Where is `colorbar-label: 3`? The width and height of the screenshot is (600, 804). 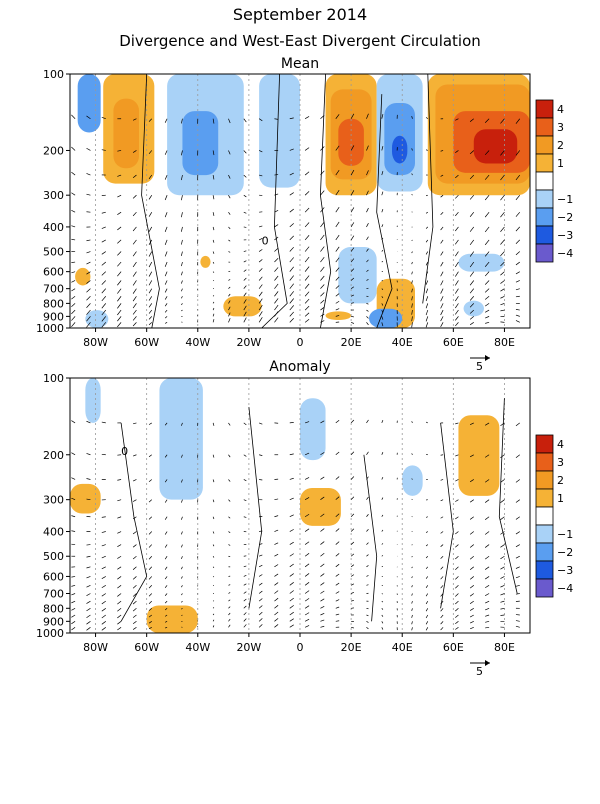
colorbar-label: 3 is located at coordinates (560, 127).